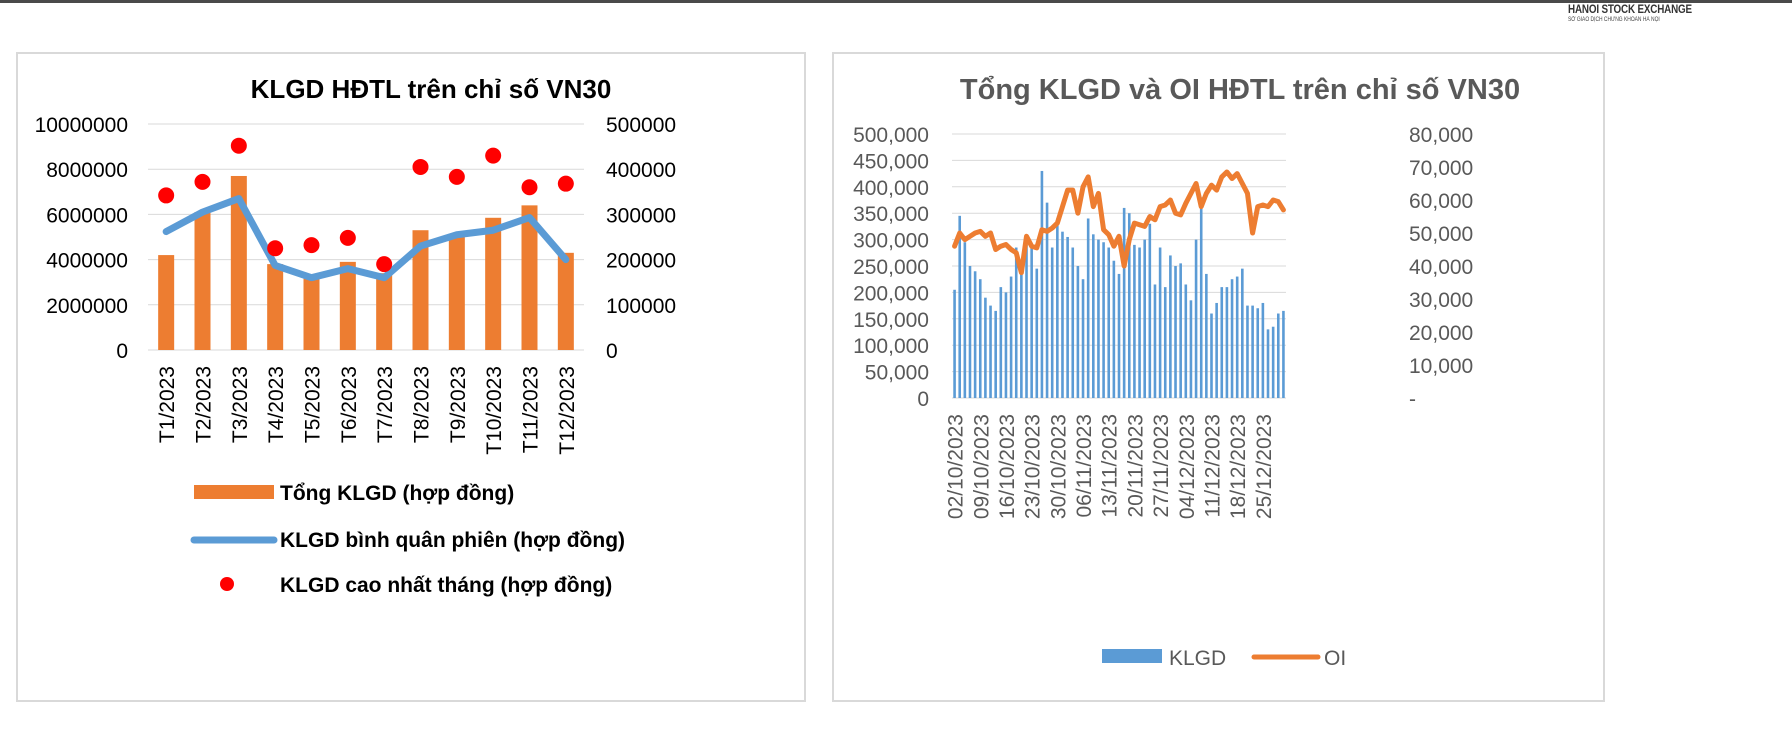 This screenshot has width=1792, height=738. Describe the element at coordinates (458, 404) in the screenshot. I see `x-axis-tick: T9/2023` at that location.